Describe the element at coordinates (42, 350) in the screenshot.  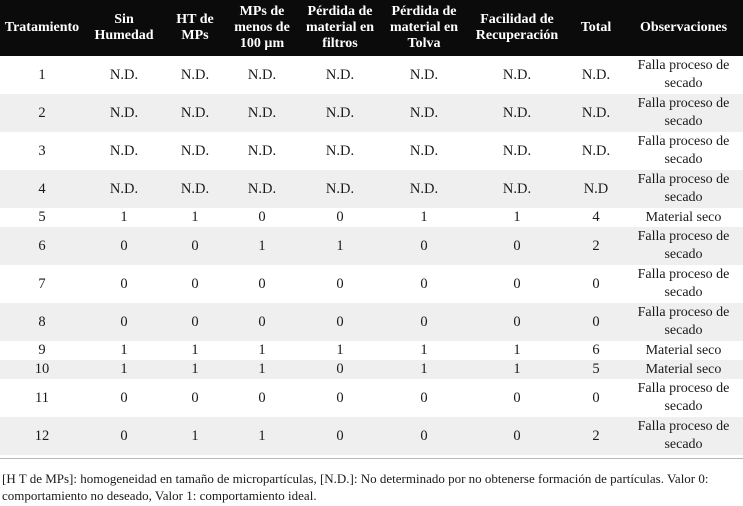
I see `treatment-cell: 9` at that location.